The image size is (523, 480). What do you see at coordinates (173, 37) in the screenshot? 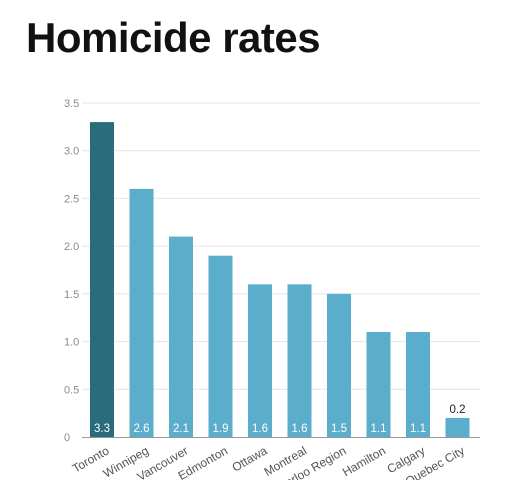
I see `chart-title: Homicide rates` at bounding box center [173, 37].